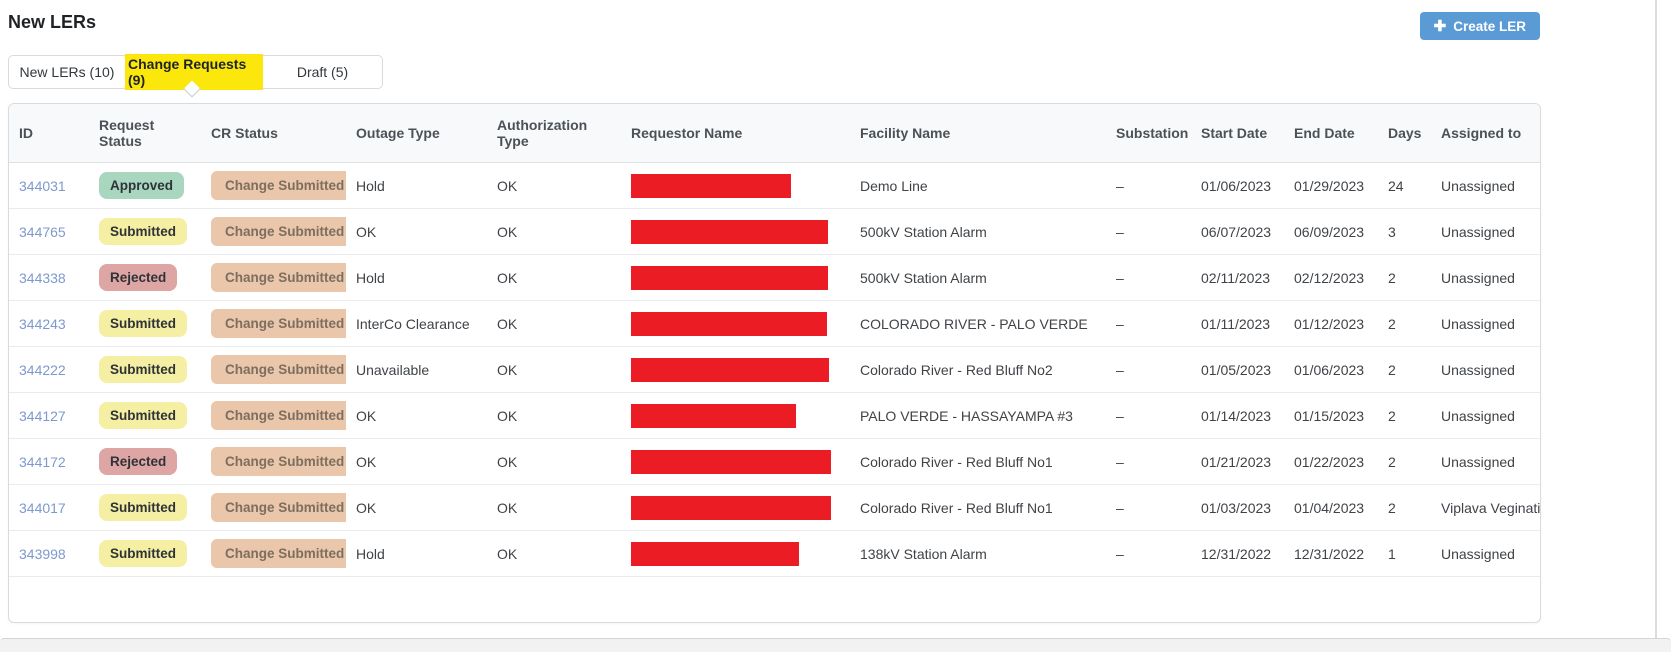 Image resolution: width=1671 pixels, height=652 pixels. Describe the element at coordinates (416, 323) in the screenshot. I see `outage-type-cell: InterCo Clearance` at that location.